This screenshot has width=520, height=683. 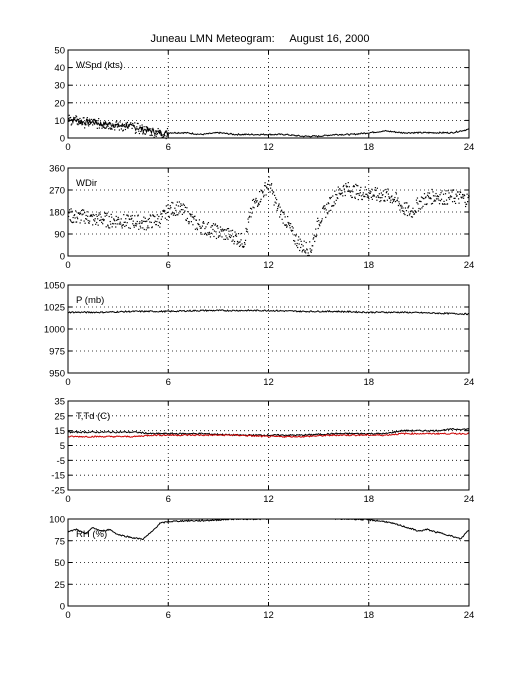 I want to click on y-tick-label: 950, so click(x=57, y=374).